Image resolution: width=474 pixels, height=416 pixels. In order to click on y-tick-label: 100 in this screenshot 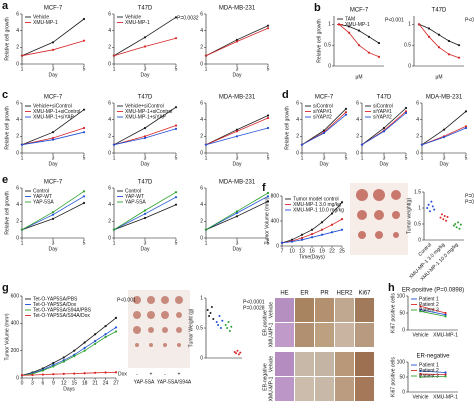, I will do `click(401, 296)`.